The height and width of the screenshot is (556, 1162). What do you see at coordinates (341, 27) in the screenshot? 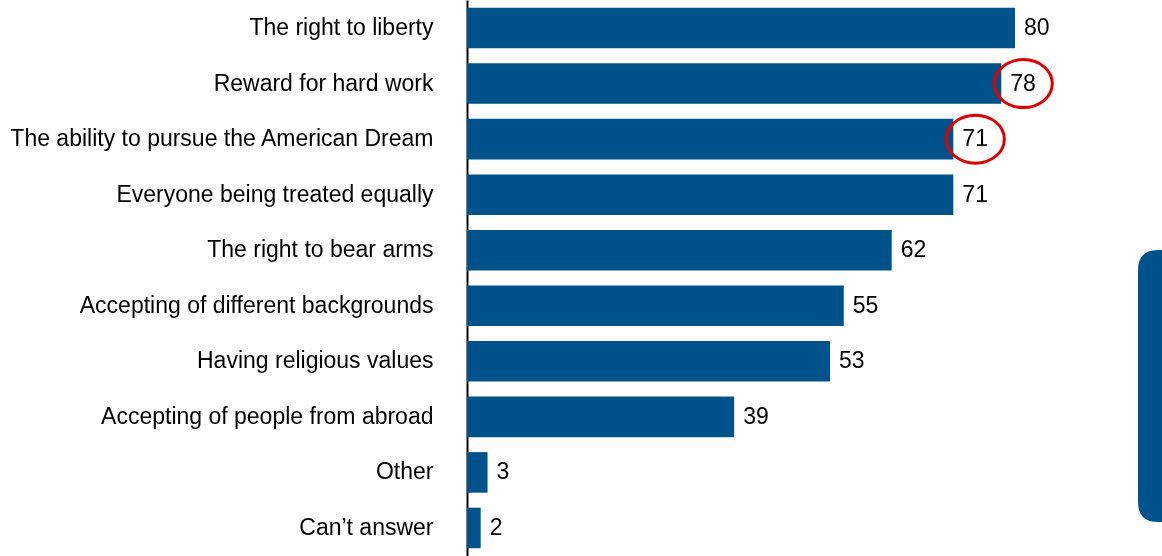
I see `y-tick-label: The right to liberty` at bounding box center [341, 27].